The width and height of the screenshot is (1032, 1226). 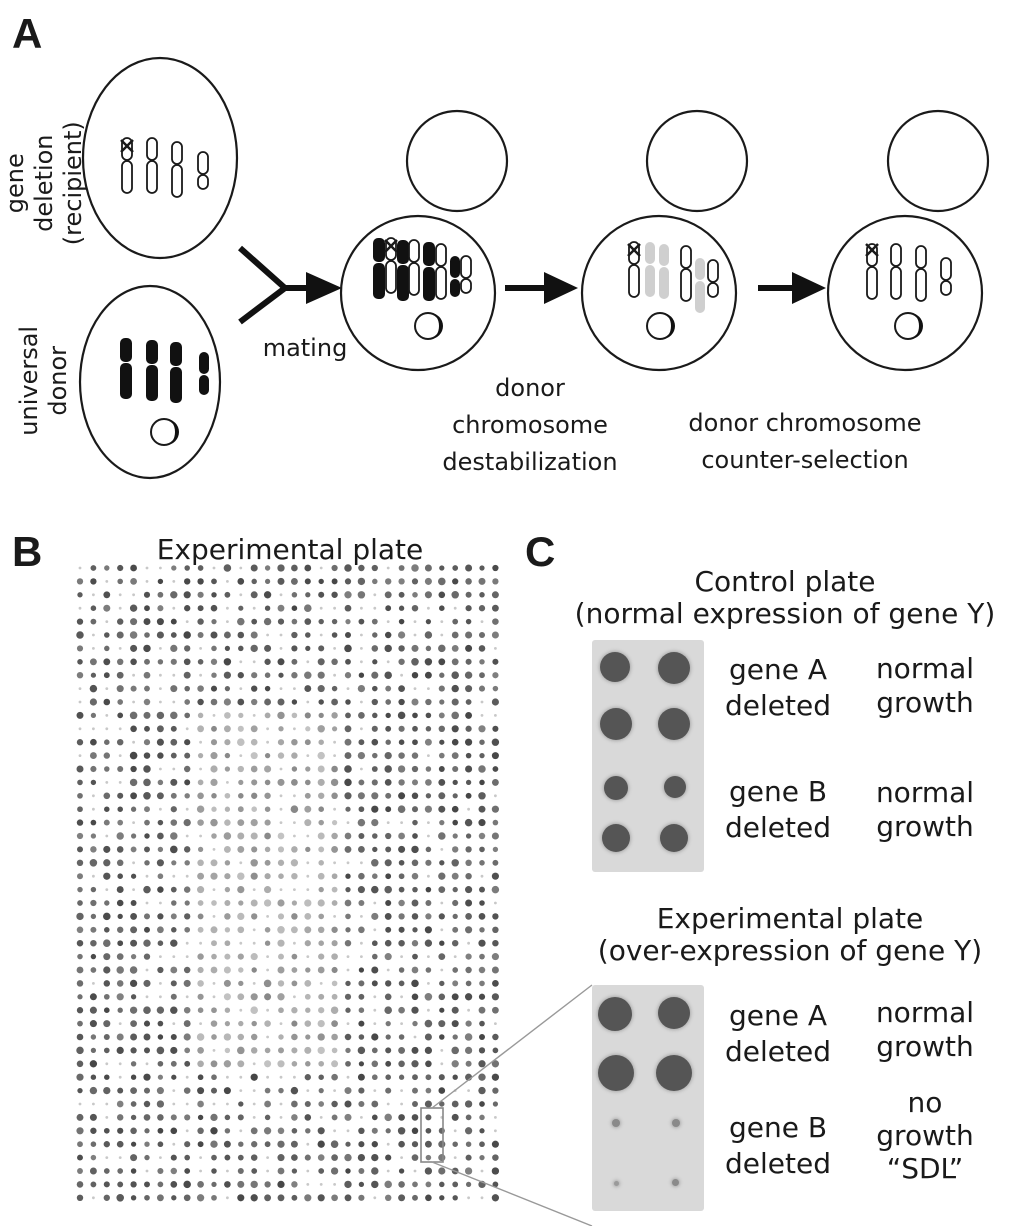 I want to click on experimental-gene-b-label: gene B deleted, so click(x=778, y=1146).